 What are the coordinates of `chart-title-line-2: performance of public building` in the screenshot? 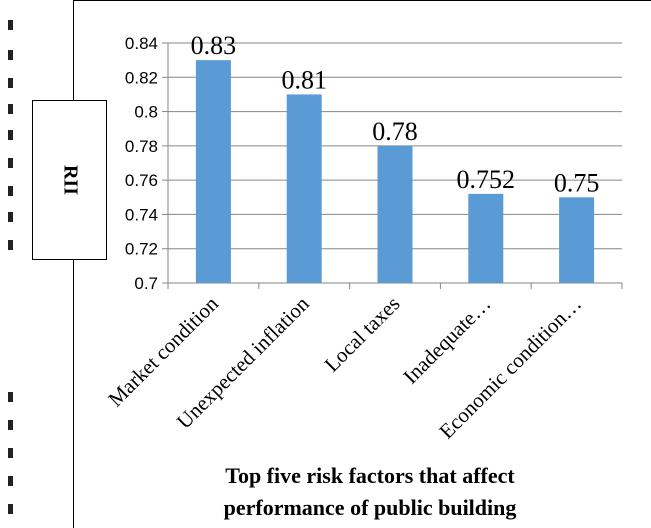 It's located at (370, 507).